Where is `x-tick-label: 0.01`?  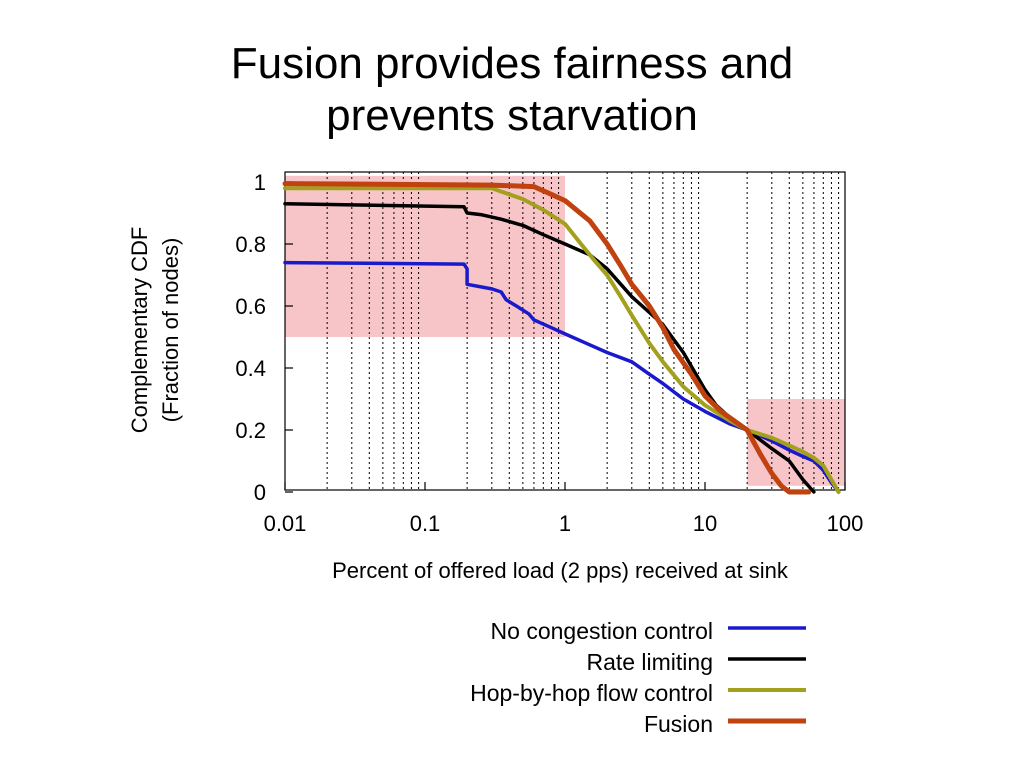 x-tick-label: 0.01 is located at coordinates (285, 523).